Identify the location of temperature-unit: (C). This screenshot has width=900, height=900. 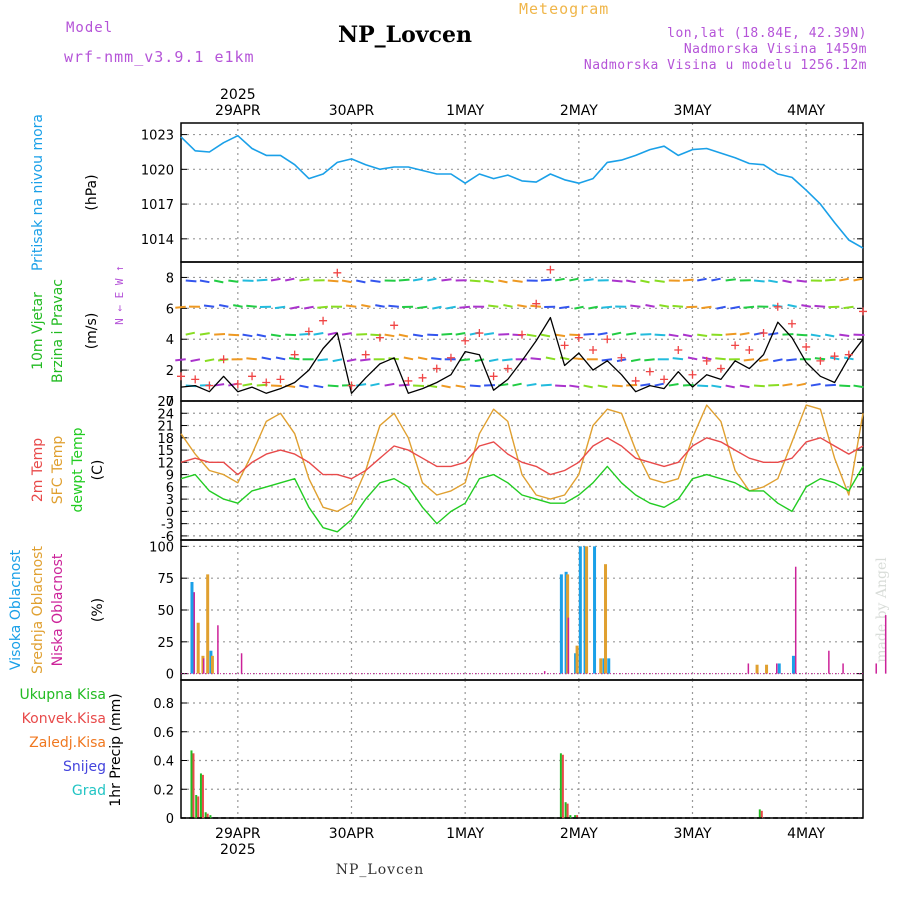
(98, 470).